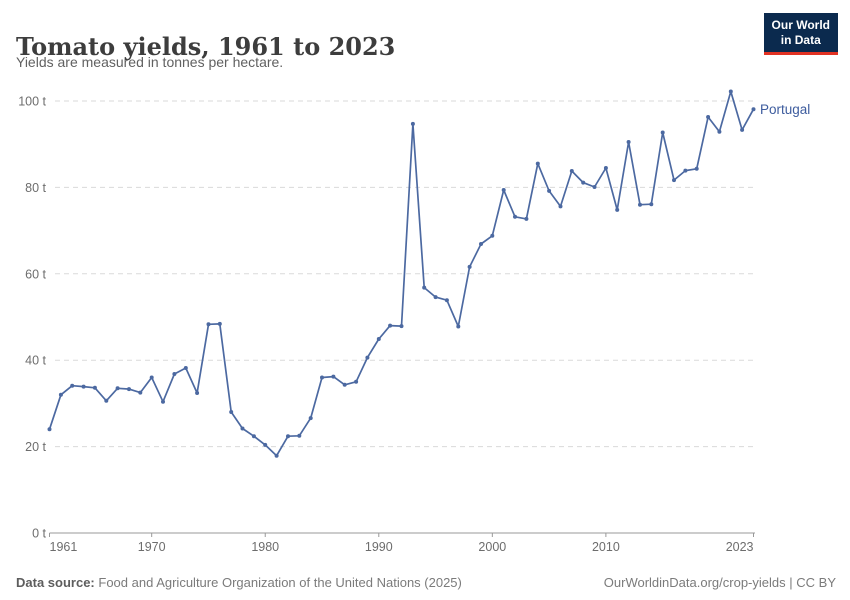 Image resolution: width=850 pixels, height=600 pixels. What do you see at coordinates (35, 274) in the screenshot?
I see `y-tick-label: 60 t` at bounding box center [35, 274].